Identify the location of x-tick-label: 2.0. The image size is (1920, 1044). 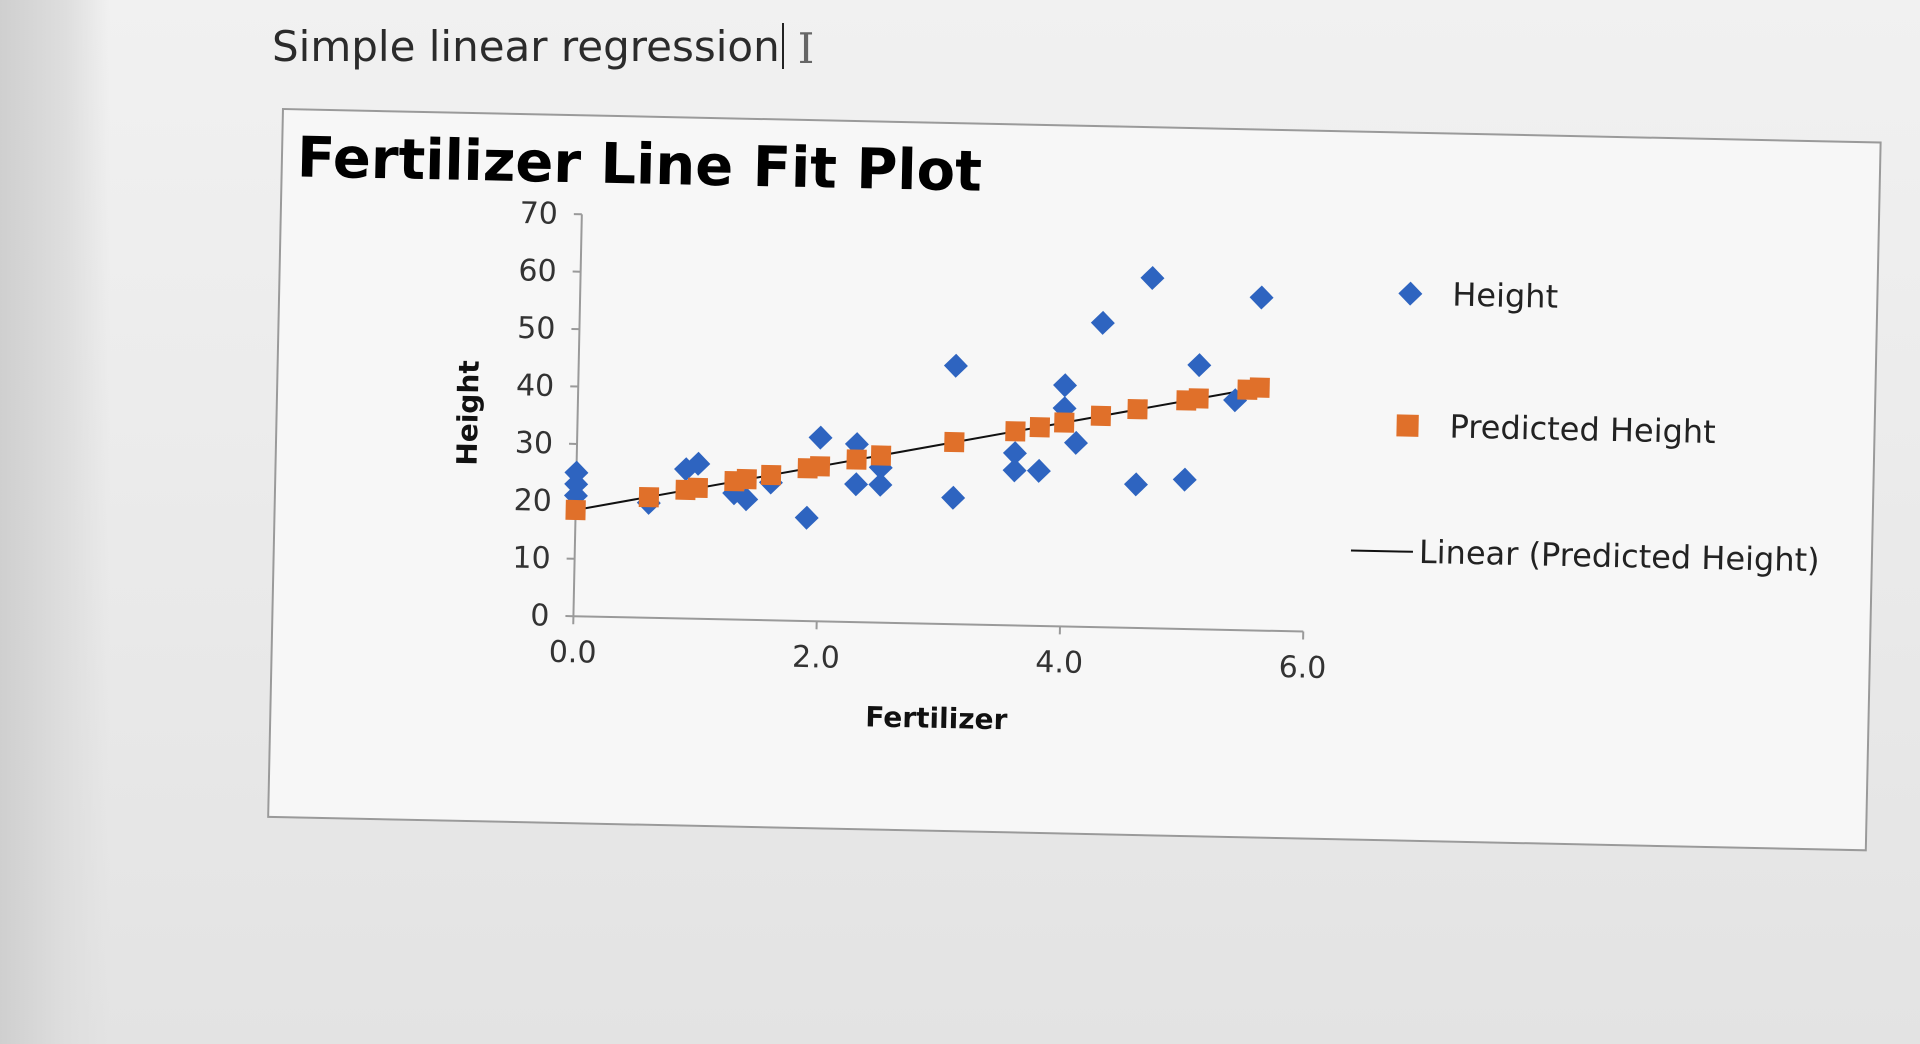
(816, 658).